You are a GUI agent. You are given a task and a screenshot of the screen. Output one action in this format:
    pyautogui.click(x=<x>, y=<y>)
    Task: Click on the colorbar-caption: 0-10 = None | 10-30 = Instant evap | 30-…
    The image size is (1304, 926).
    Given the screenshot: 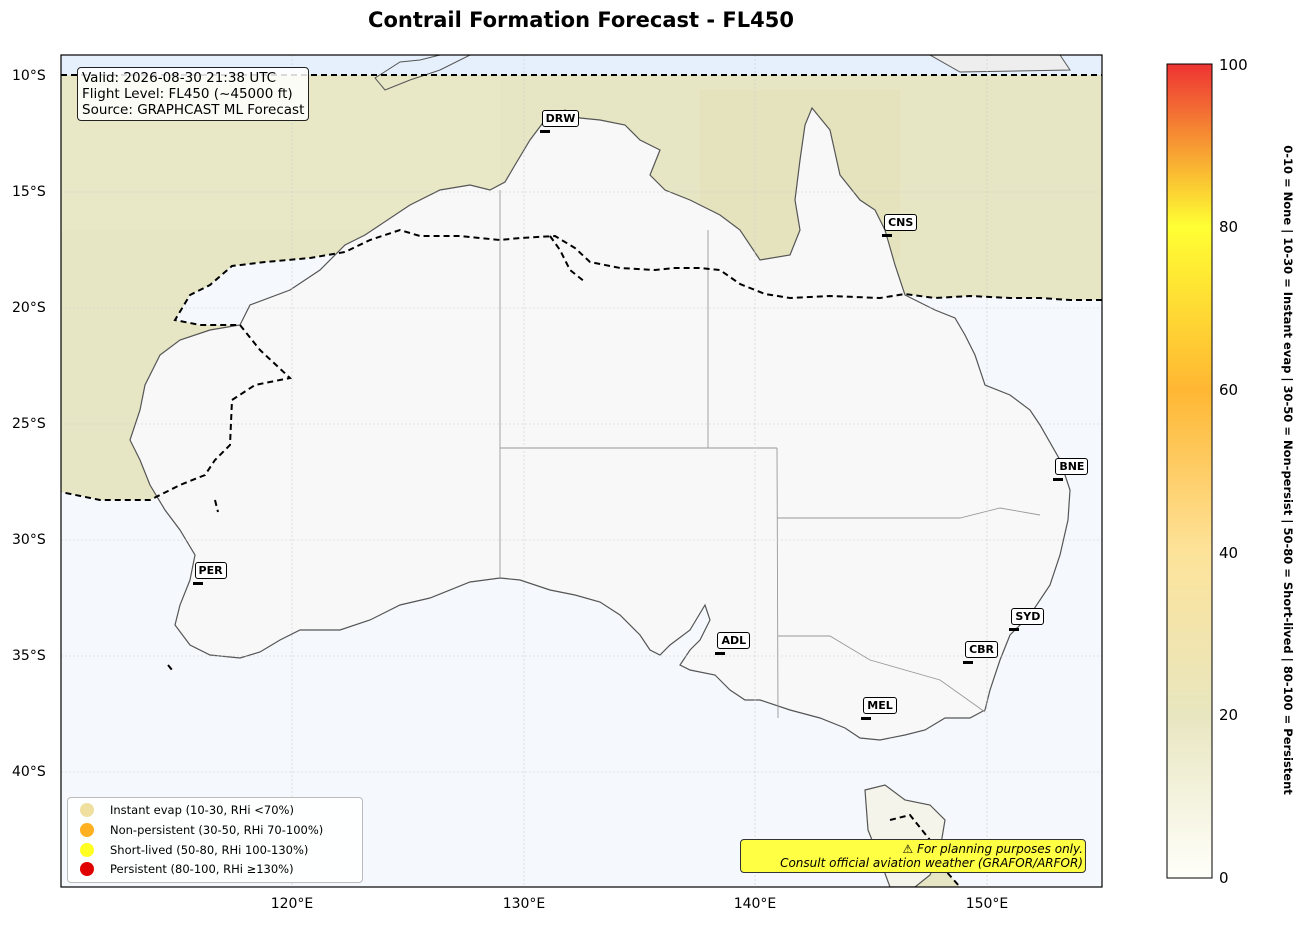 What is the action you would take?
    pyautogui.click(x=1288, y=470)
    